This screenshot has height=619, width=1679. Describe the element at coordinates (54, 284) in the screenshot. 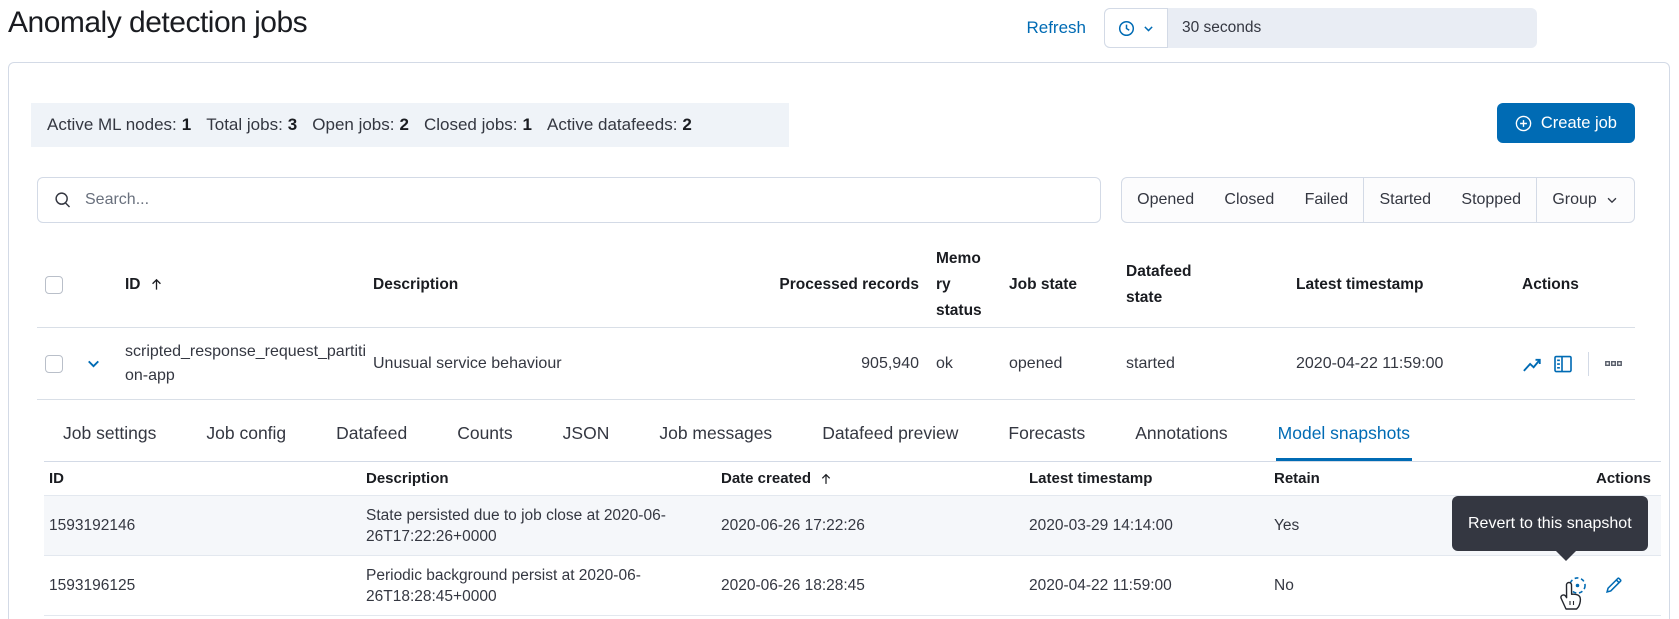

I see `select-all-checkbox` at that location.